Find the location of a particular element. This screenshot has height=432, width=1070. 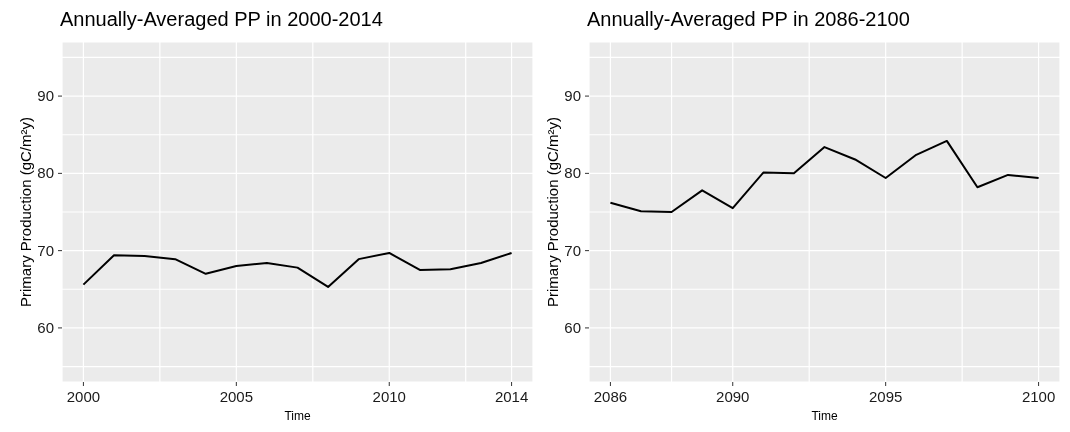

x-tick-label: 2086 is located at coordinates (610, 396).